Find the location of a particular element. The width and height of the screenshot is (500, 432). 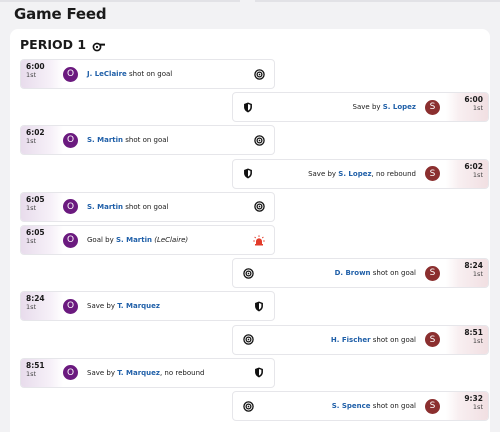

player-link: S. Spence is located at coordinates (351, 406).